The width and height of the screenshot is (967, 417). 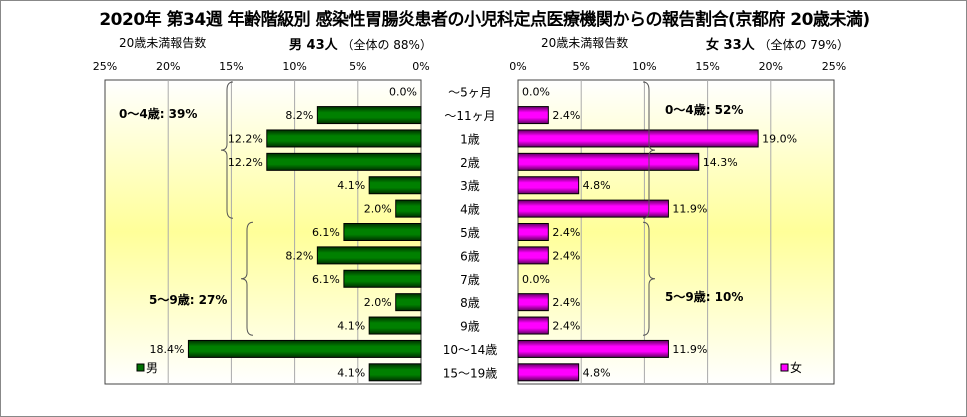 I want to click on category-label: 15～19歳, so click(x=470, y=373).